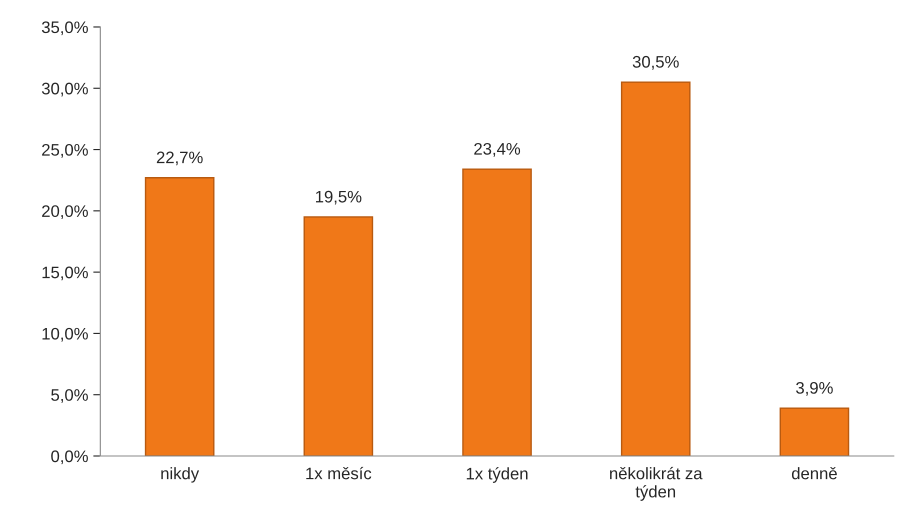 The image size is (912, 529). Describe the element at coordinates (497, 475) in the screenshot. I see `x-tick-label: 1x týden` at that location.